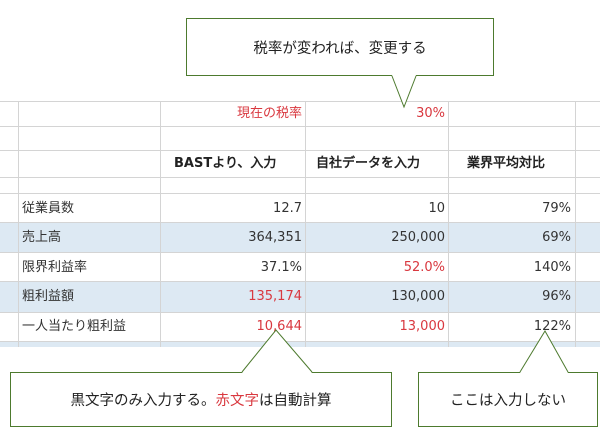 The image size is (608, 437). Describe the element at coordinates (418, 296) in the screenshot. I see `cell-gross-profit-own: 130,000` at that location.